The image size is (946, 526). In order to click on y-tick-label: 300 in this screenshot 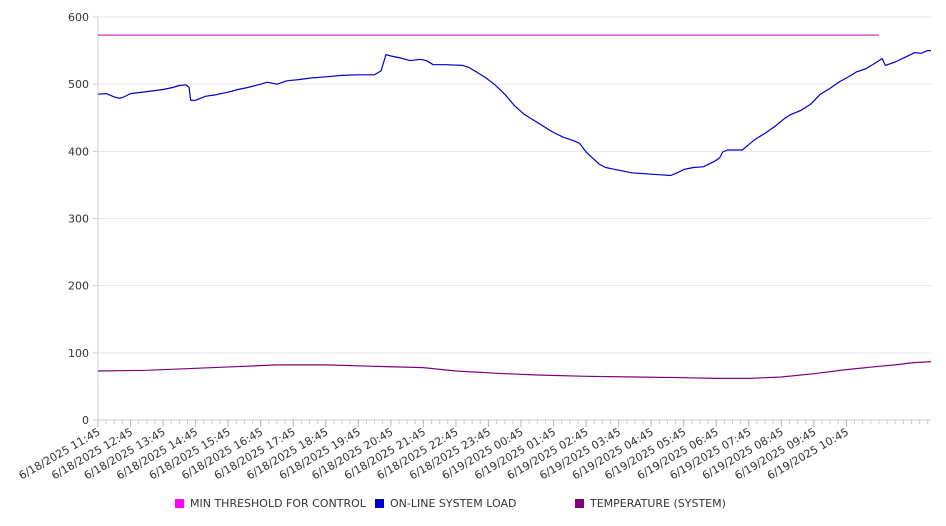, I will do `click(78, 219)`.